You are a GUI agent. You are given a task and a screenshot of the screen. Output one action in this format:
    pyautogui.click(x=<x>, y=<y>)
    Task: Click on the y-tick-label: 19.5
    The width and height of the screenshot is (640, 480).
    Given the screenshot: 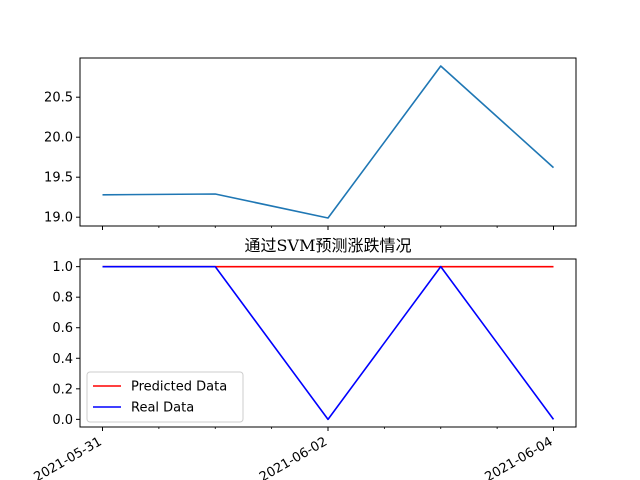 What is the action you would take?
    pyautogui.click(x=58, y=178)
    